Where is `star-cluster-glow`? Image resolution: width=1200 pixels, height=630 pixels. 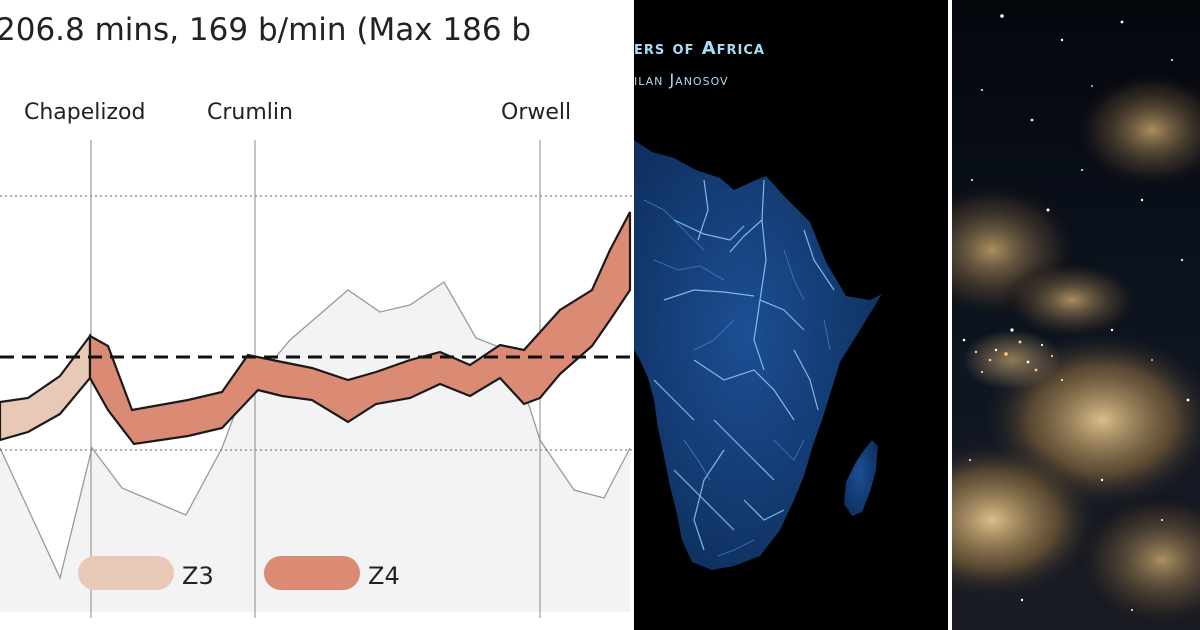
star-cluster-glow is located at coordinates (1012, 360).